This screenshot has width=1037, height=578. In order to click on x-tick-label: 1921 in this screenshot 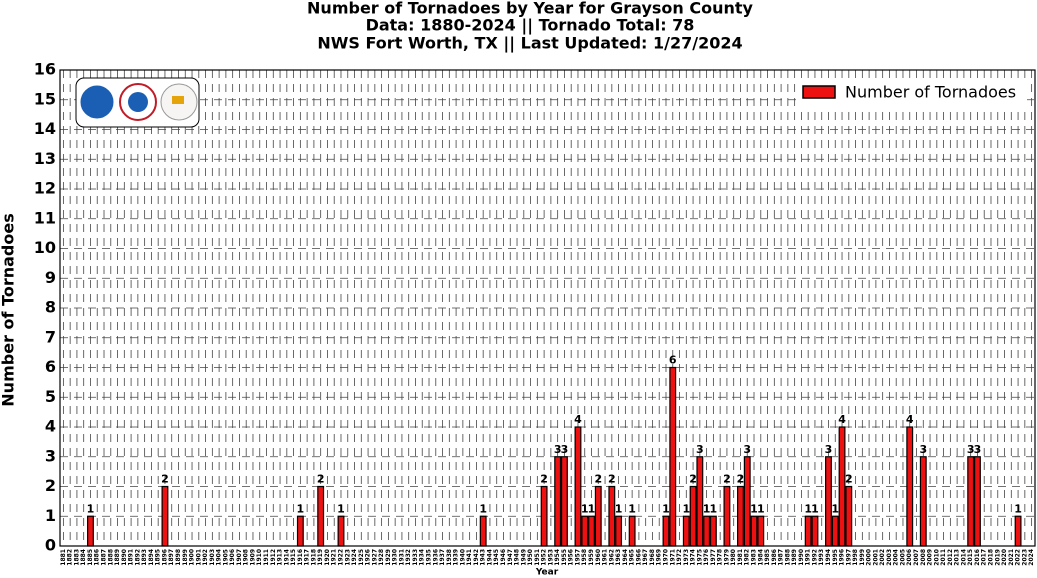, I will do `click(334, 557)`.